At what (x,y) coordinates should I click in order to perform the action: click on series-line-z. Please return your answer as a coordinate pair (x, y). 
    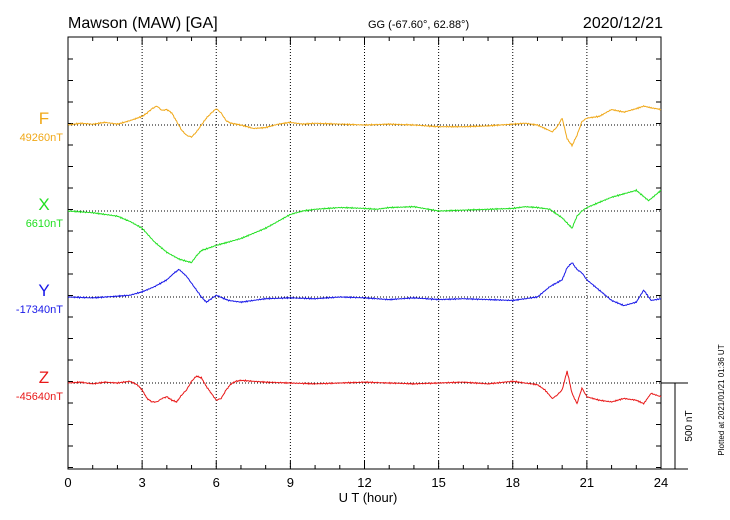
    Looking at the image, I should click on (364, 387).